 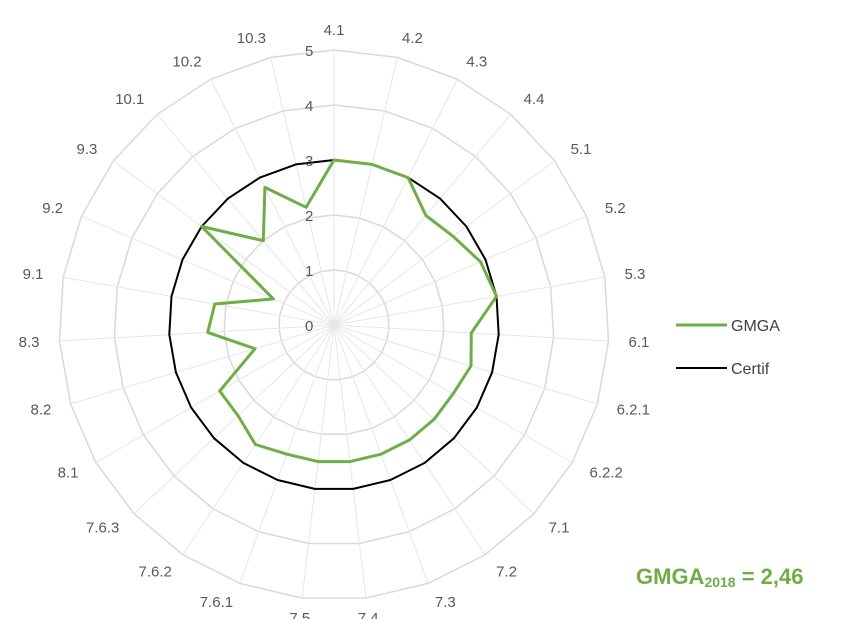 What do you see at coordinates (309, 189) in the screenshot?
I see `radial-tick-labels: 0 1 2 3 4 5` at bounding box center [309, 189].